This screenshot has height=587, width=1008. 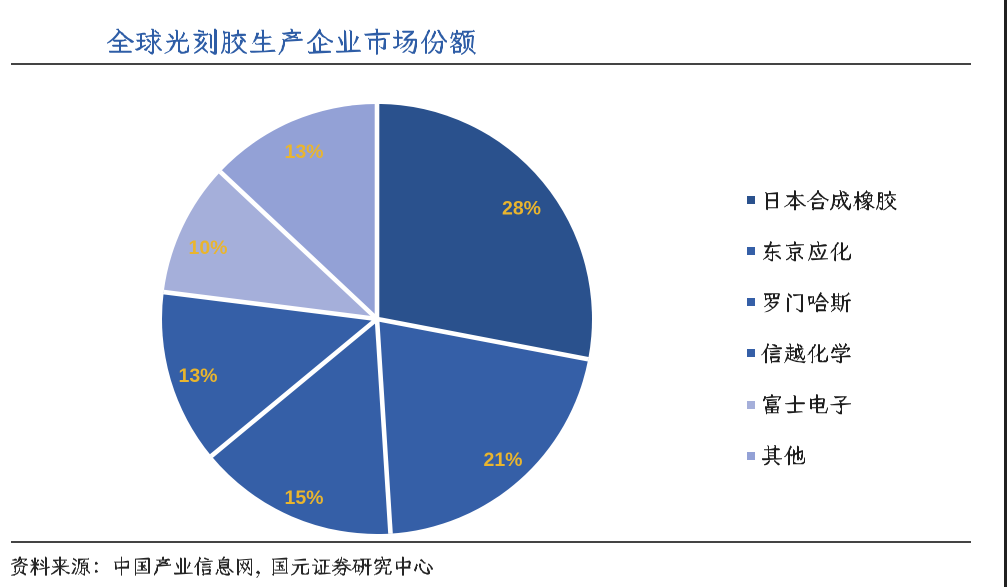 What do you see at coordinates (303, 498) in the screenshot?
I see `svg-text: 15%` at bounding box center [303, 498].